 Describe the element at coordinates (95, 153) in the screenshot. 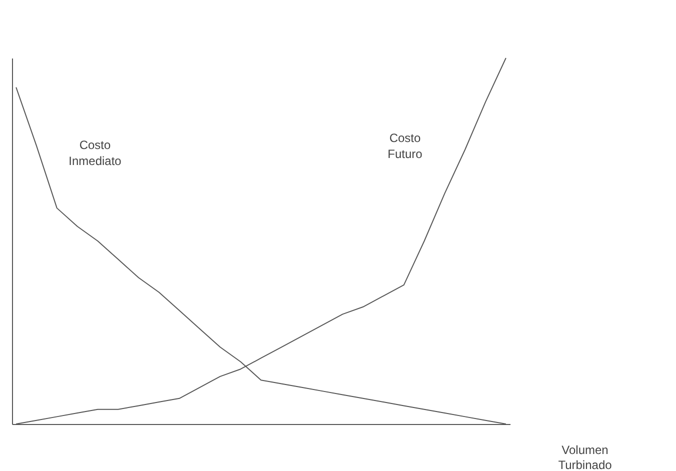

I see `series-label: Costo Inmediato` at that location.